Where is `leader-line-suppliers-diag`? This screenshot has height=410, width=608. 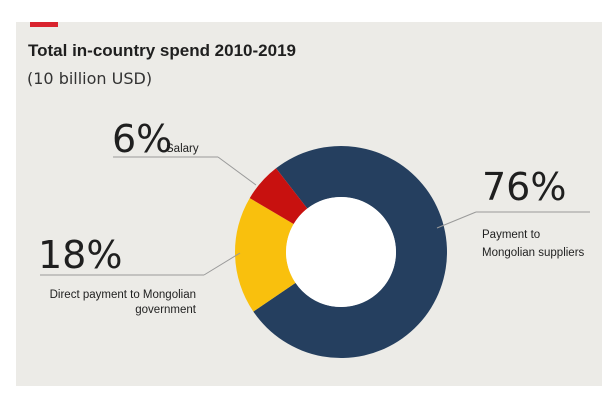 leader-line-suppliers-diag is located at coordinates (456, 220).